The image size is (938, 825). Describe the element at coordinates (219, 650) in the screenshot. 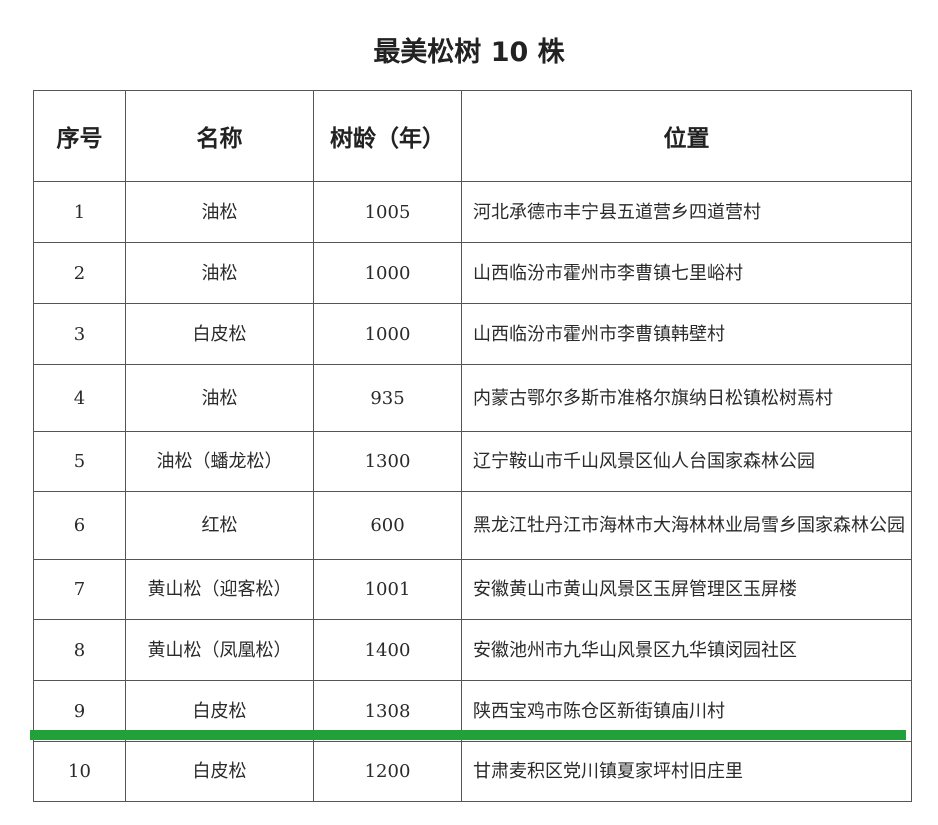

I see `tree-name: 黄山松（凤凰松）` at that location.